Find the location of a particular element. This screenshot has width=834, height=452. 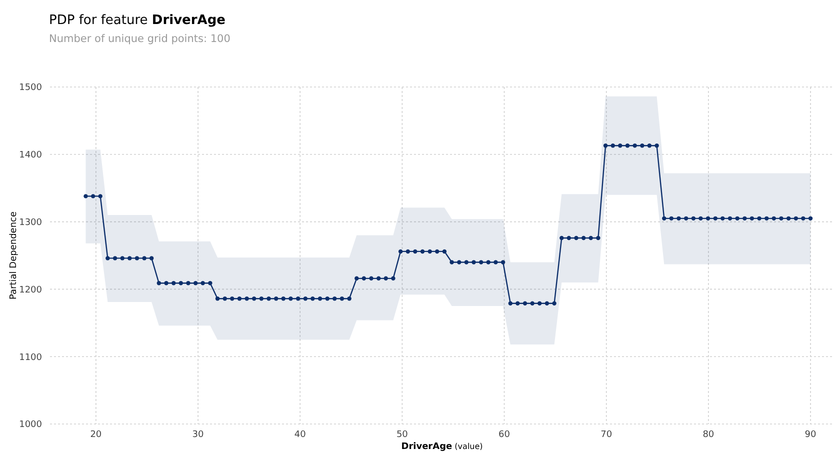

chart-subtitle: Number of unique grid points: 100 is located at coordinates (139, 39).